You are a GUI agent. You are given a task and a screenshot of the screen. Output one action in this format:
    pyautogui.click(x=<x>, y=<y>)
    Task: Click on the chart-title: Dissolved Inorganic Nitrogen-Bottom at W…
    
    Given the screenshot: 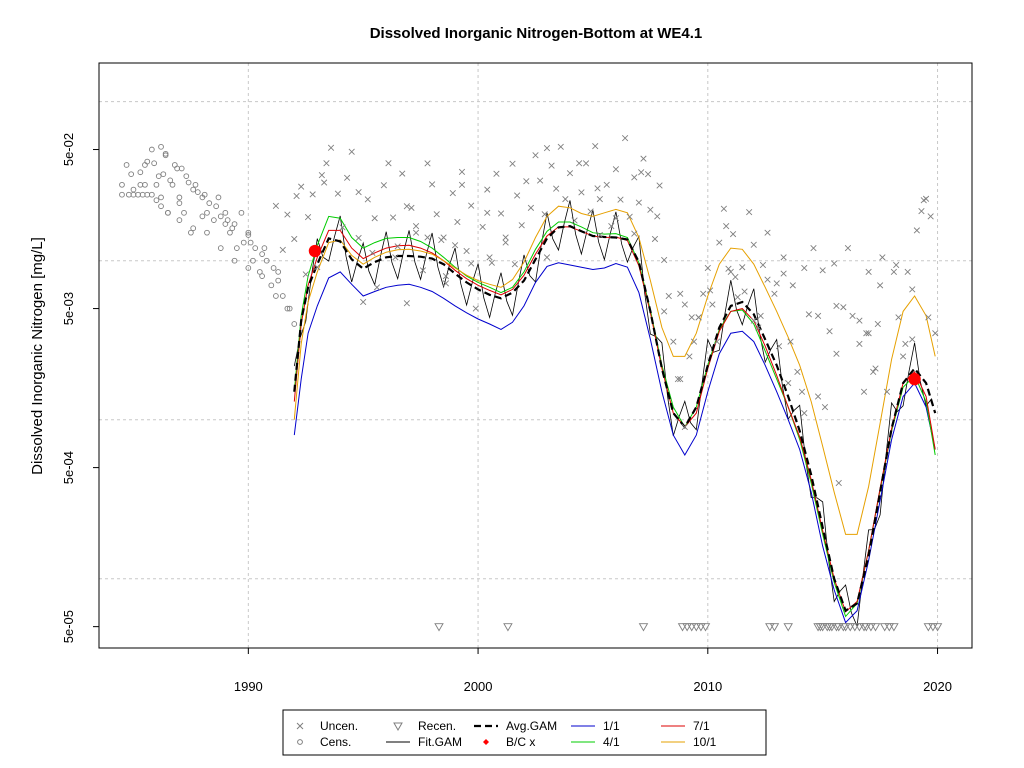 What is the action you would take?
    pyautogui.click(x=536, y=33)
    